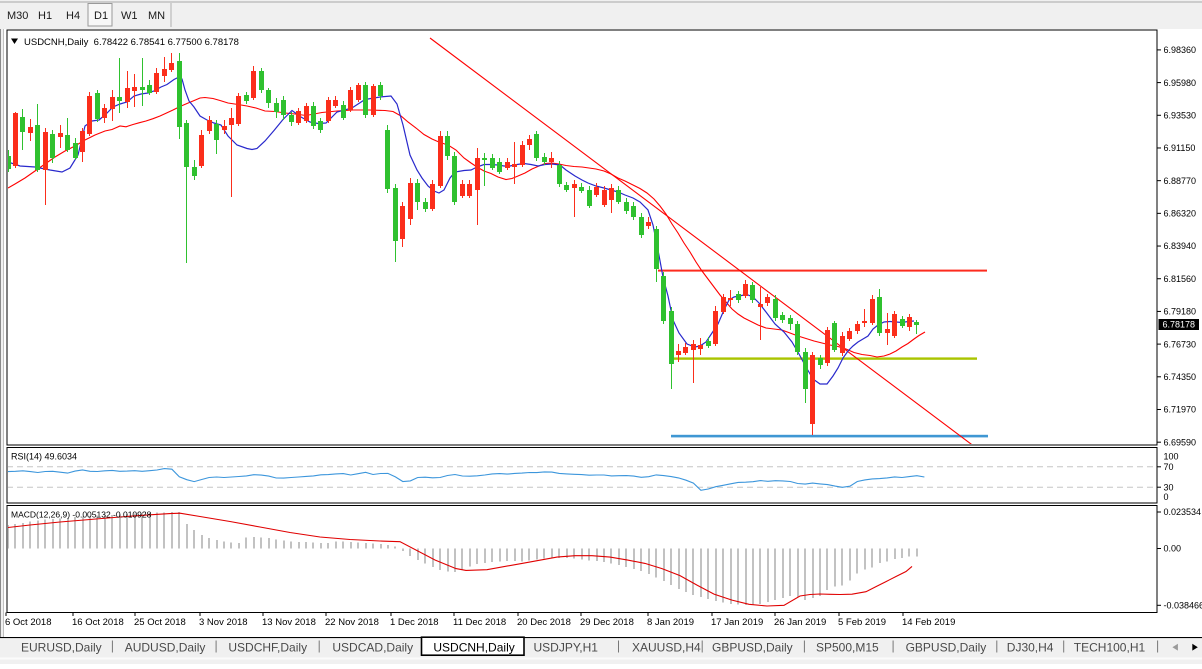 The height and width of the screenshot is (669, 1202). Describe the element at coordinates (737, 622) in the screenshot. I see `svg-text: 17 Jan 2019` at that location.